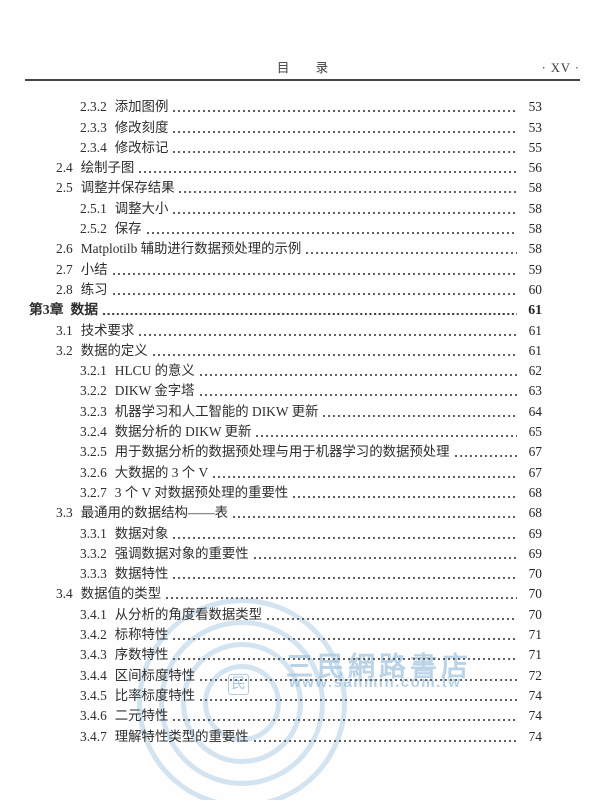  Describe the element at coordinates (64, 350) in the screenshot. I see `toc-entry-number: 3.2` at that location.